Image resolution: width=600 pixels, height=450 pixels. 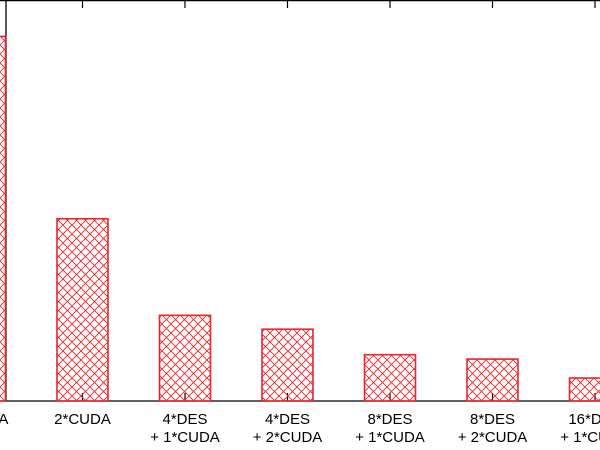 What do you see at coordinates (493, 428) in the screenshot?
I see `x-tick-label-6: 8*DES + 2*CUDA` at bounding box center [493, 428].